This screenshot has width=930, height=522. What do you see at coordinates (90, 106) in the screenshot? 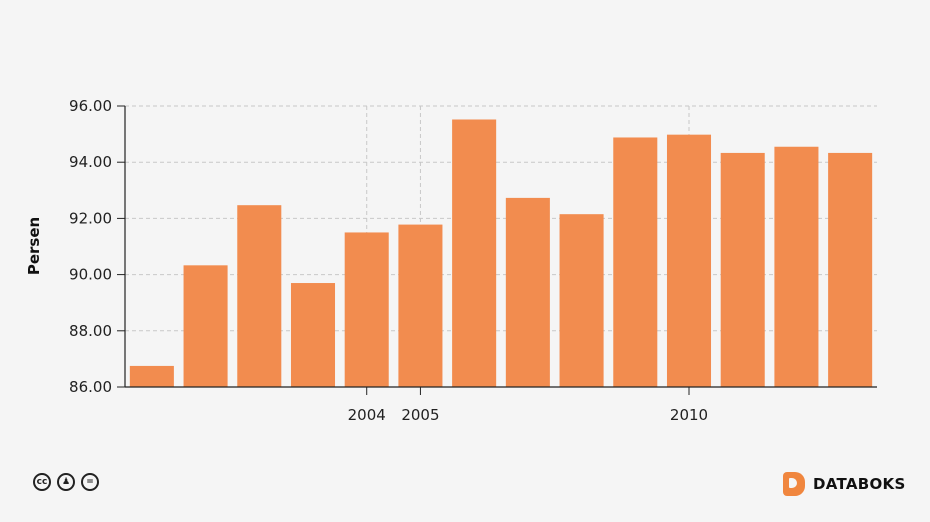
I see `y-tick-label: 96.00` at bounding box center [90, 106].